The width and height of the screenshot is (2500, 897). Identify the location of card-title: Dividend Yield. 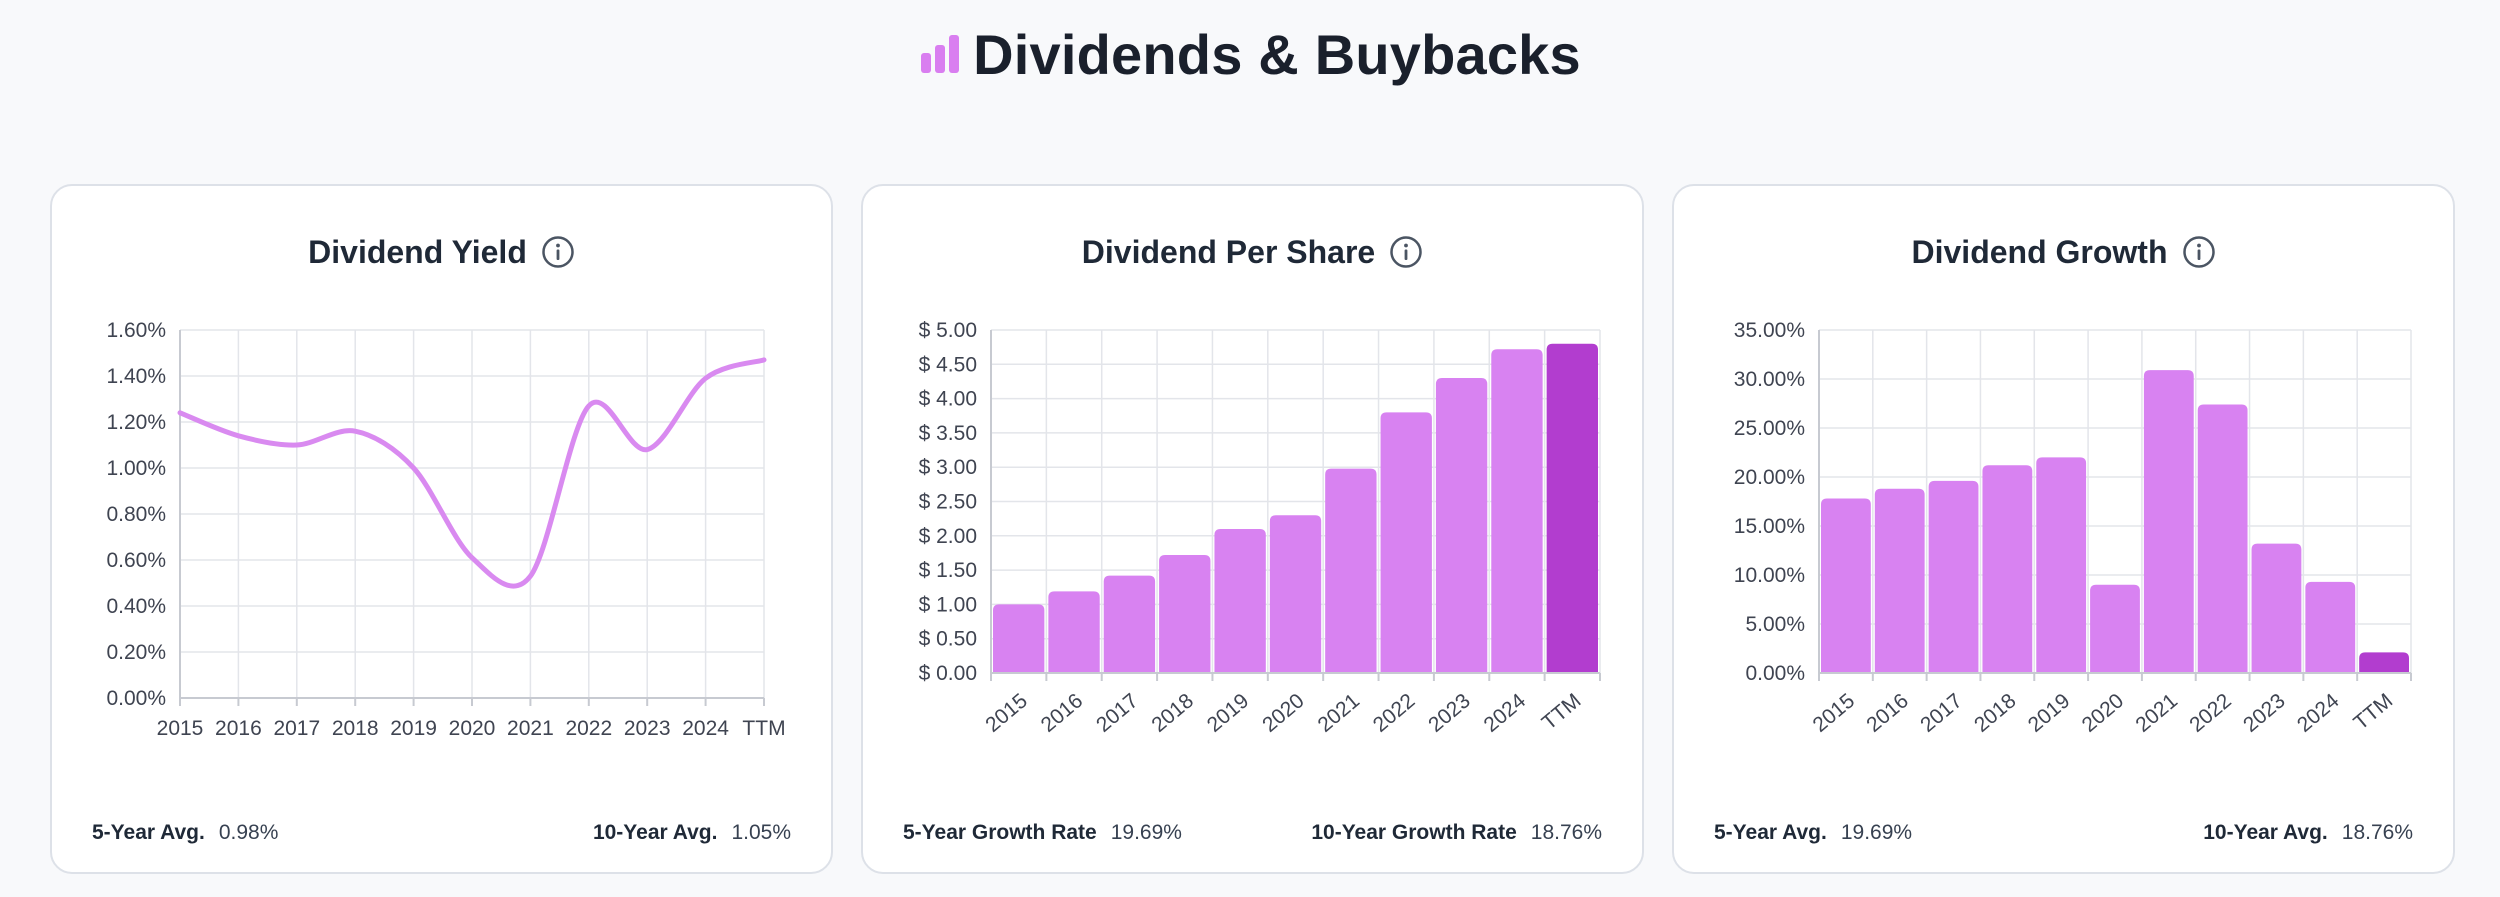
(417, 251).